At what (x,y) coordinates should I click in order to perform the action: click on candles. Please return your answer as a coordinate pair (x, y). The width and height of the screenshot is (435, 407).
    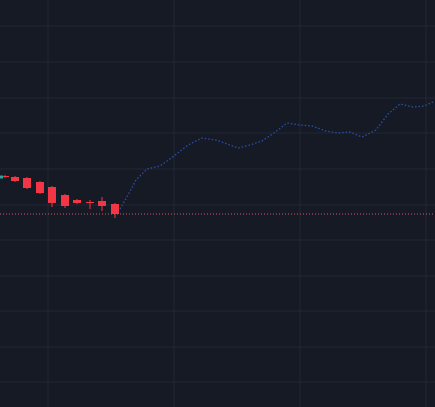
    Looking at the image, I should click on (60, 196).